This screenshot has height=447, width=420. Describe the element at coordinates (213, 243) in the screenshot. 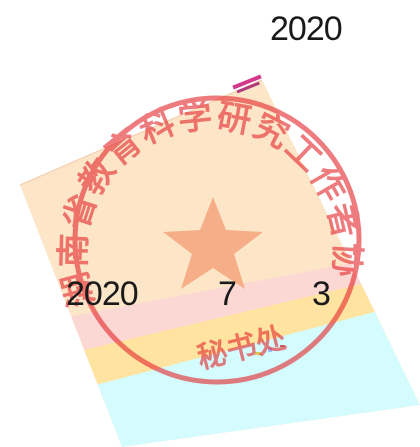

I see `star-icon` at that location.